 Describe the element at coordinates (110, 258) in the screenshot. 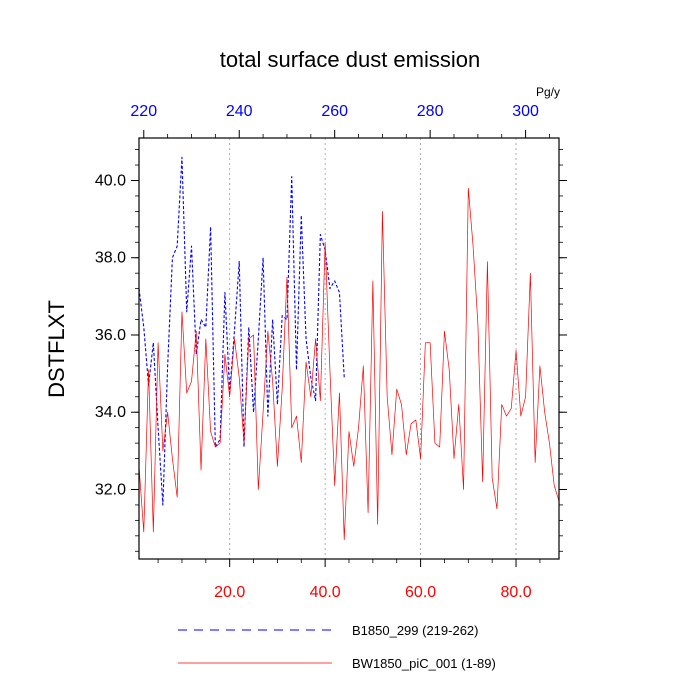

I see `y-tick-label: 38.0` at that location.